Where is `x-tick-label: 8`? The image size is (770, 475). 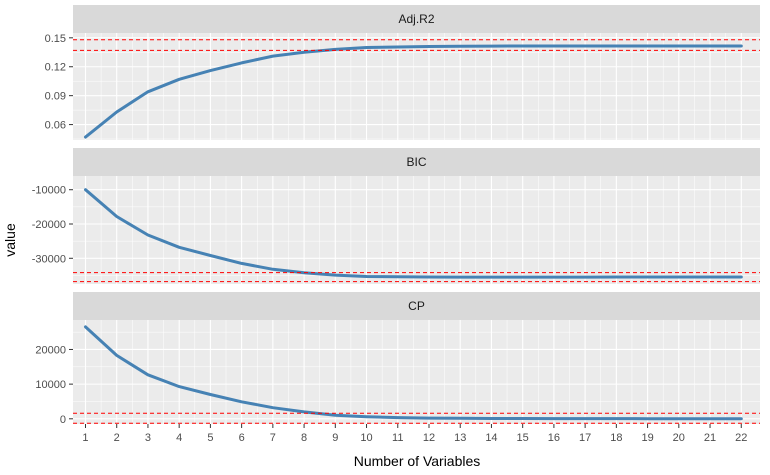 x-tick-label: 8 is located at coordinates (304, 438).